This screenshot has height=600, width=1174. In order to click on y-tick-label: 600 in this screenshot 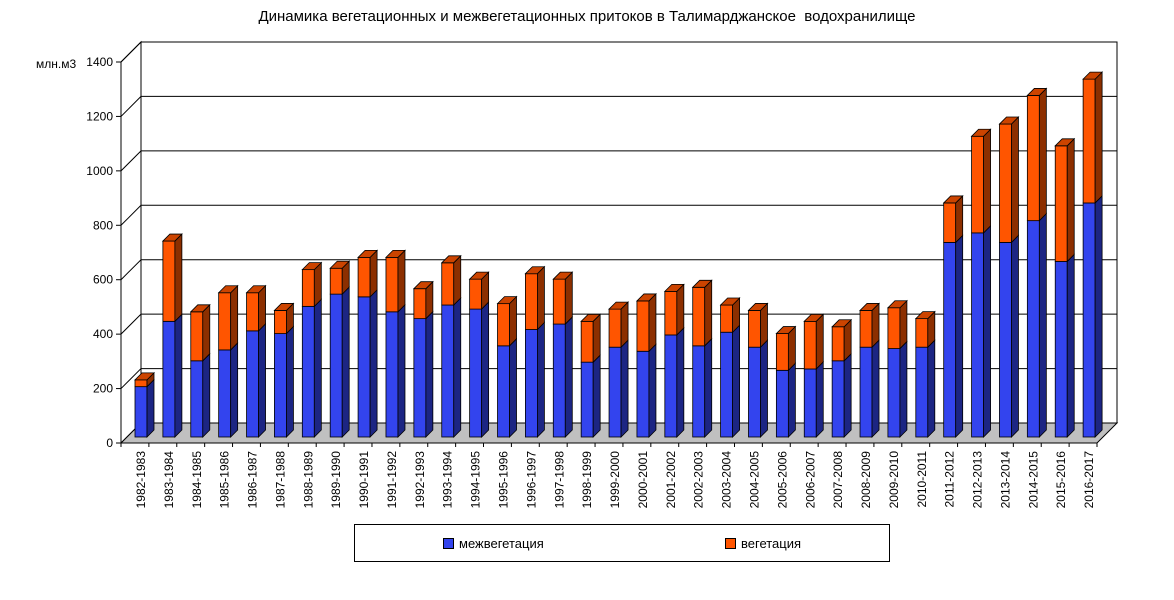, I will do `click(103, 280)`.